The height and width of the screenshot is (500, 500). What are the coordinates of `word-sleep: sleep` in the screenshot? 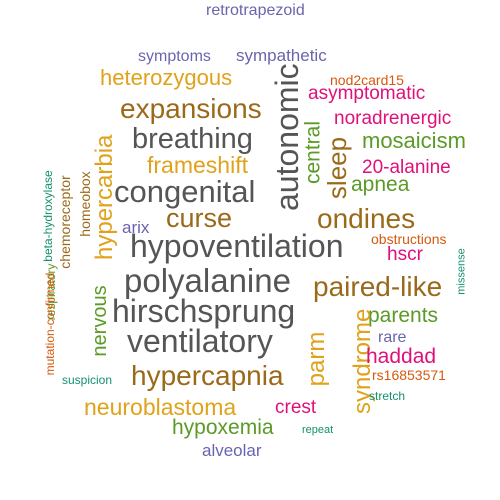 It's located at (337, 168).